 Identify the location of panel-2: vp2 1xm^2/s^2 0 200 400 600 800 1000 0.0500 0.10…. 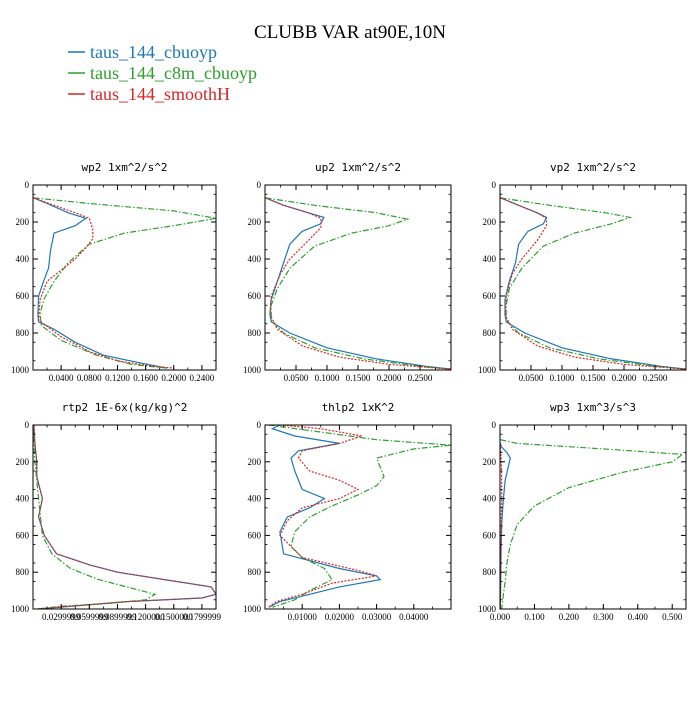
(582, 272).